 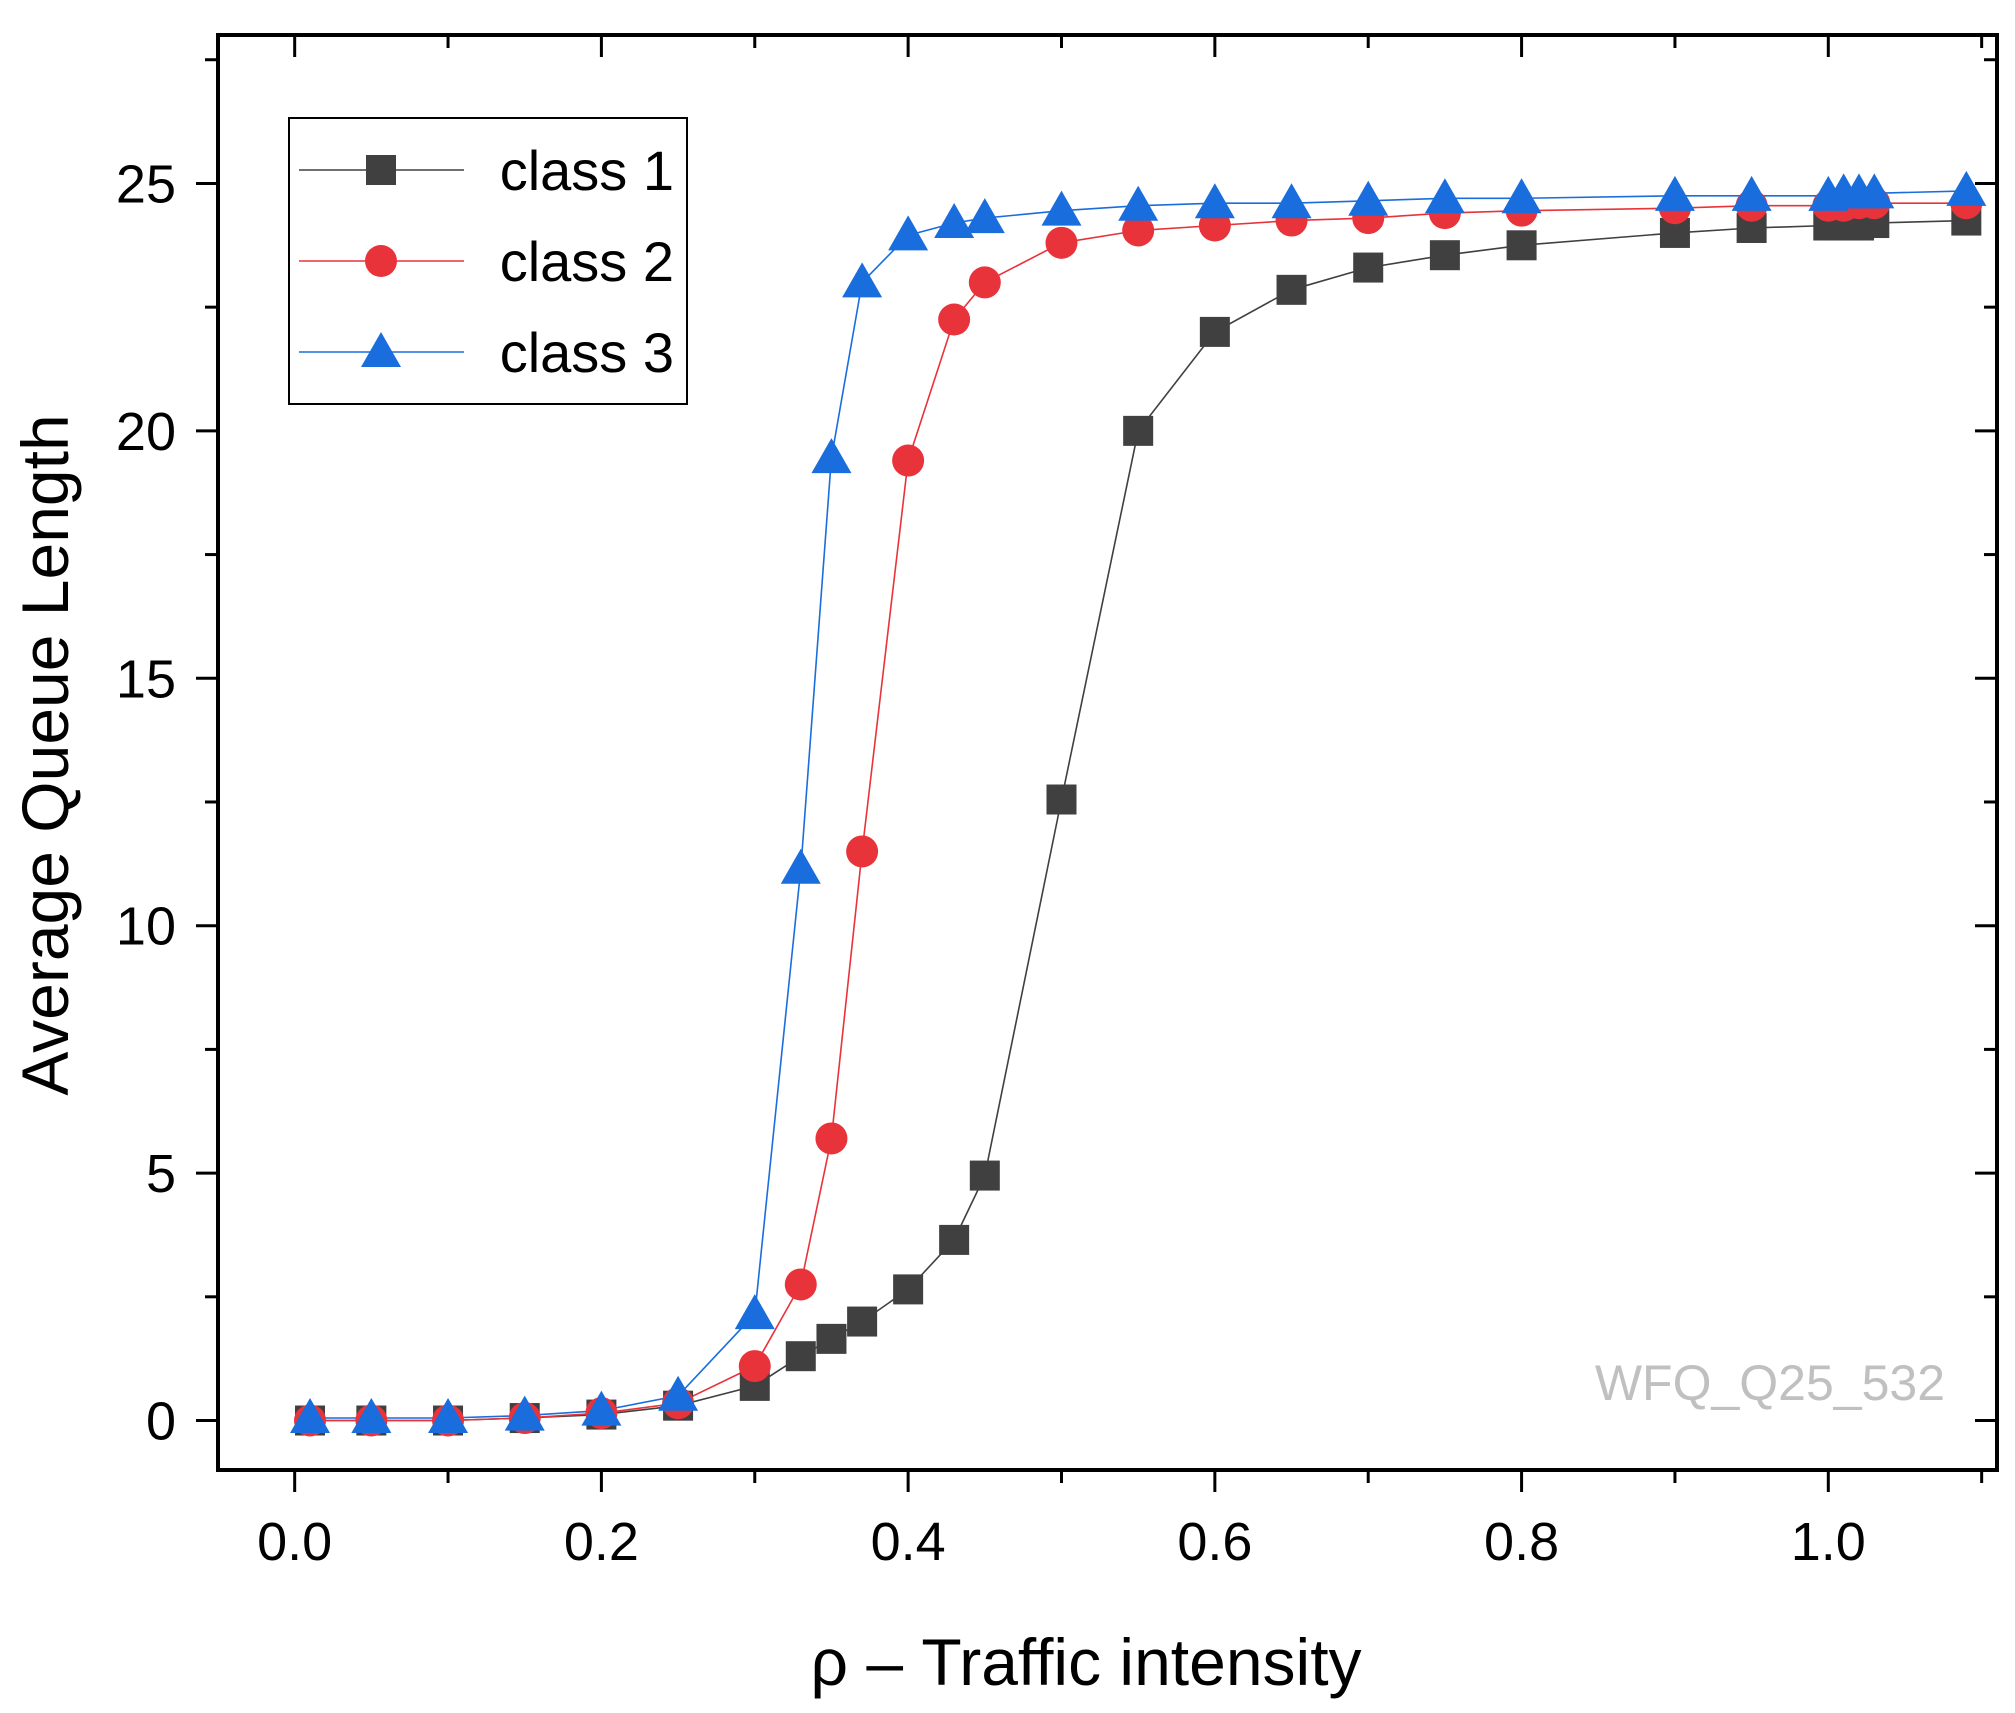 I want to click on legend-label-class-3: class 3, so click(x=587, y=352).